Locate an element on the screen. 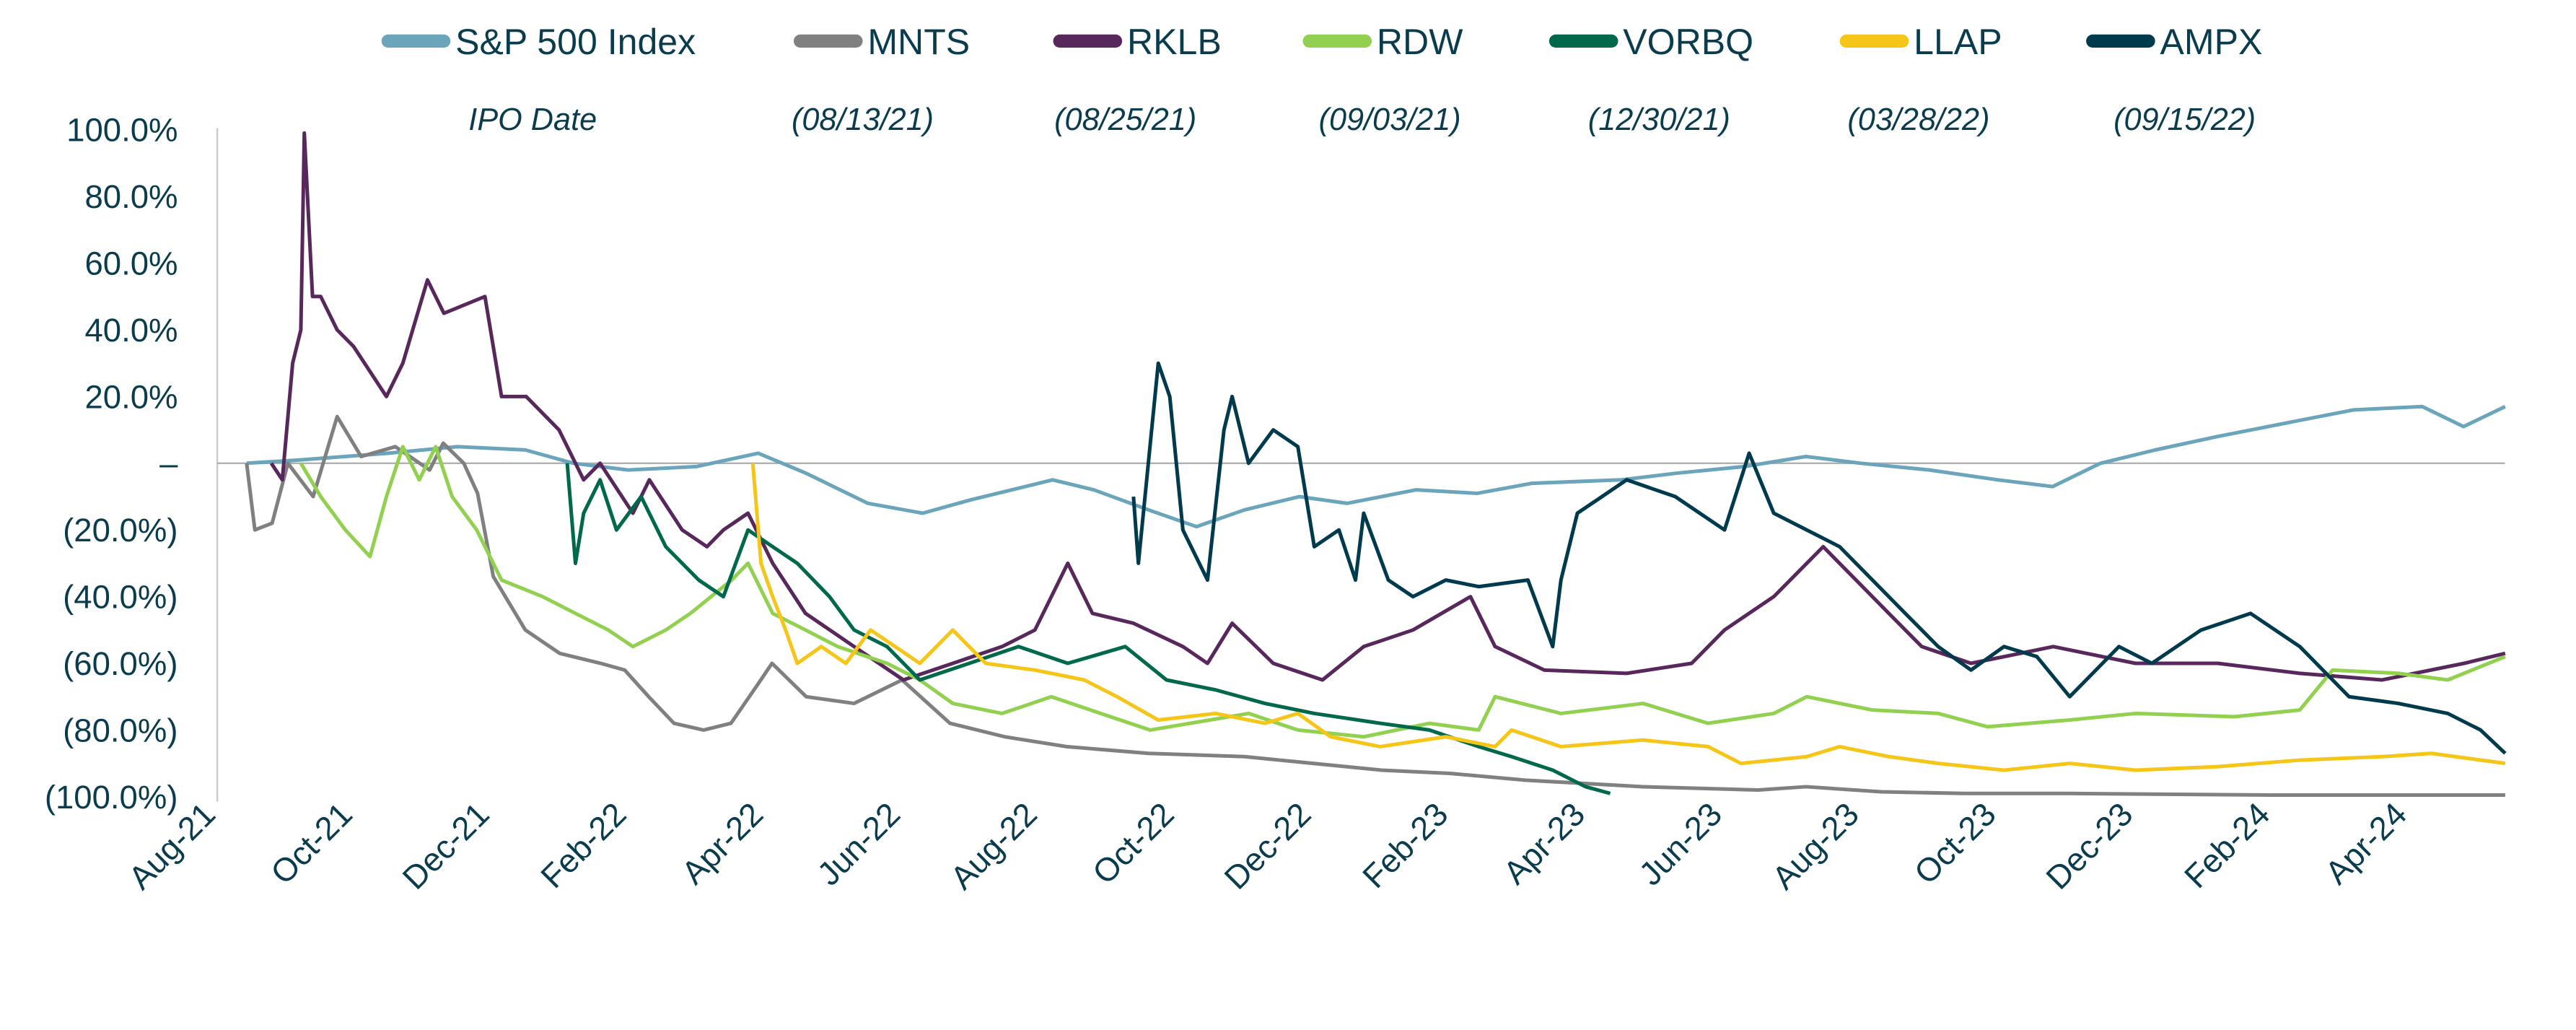  legend-item: LLAP is located at coordinates (1920, 42).